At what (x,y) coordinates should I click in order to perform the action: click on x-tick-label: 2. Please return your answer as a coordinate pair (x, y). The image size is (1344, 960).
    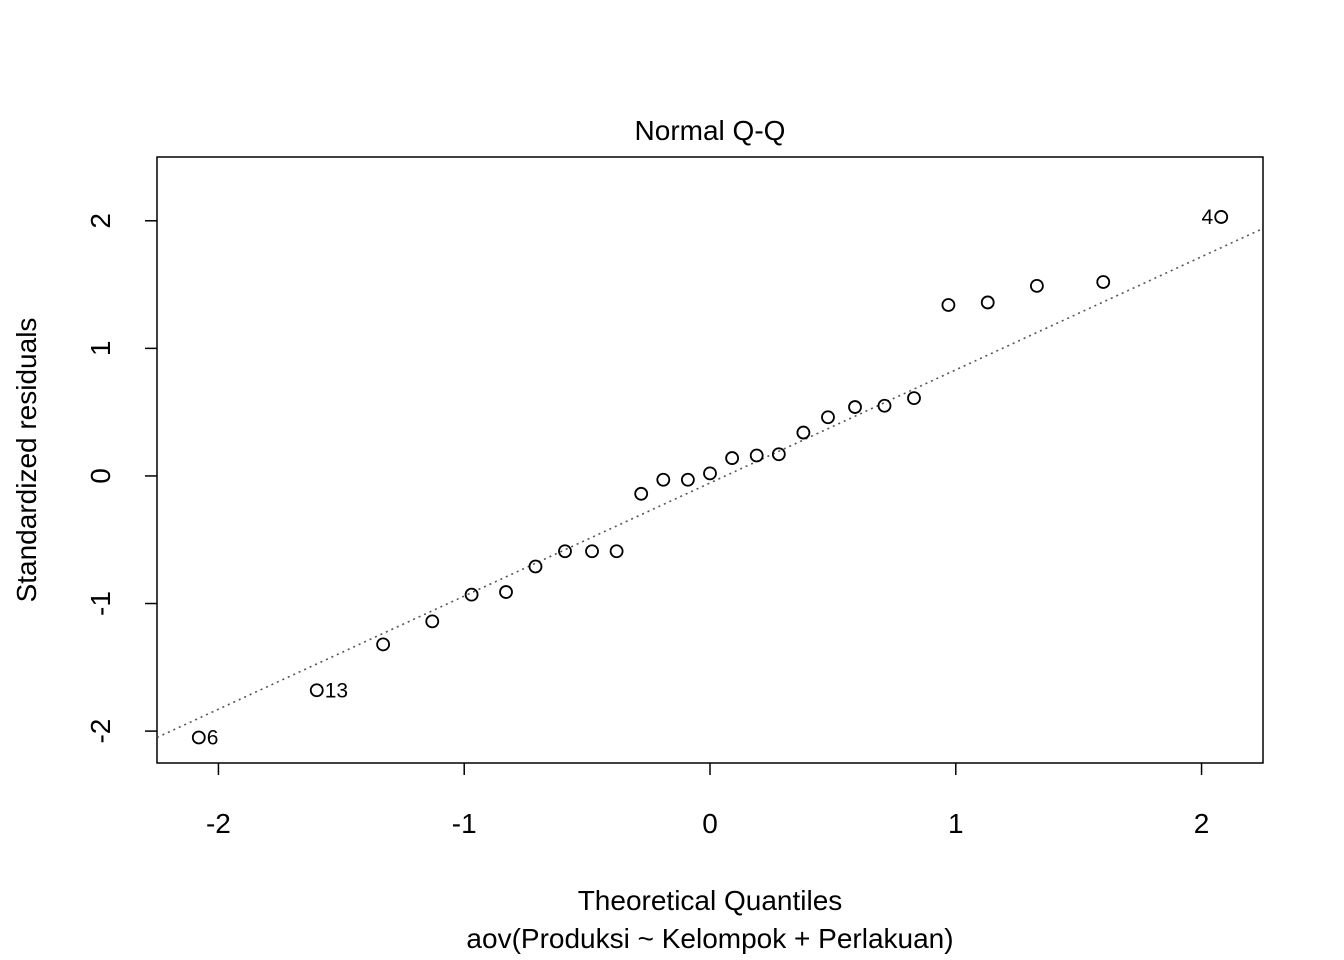
    Looking at the image, I should click on (1202, 823).